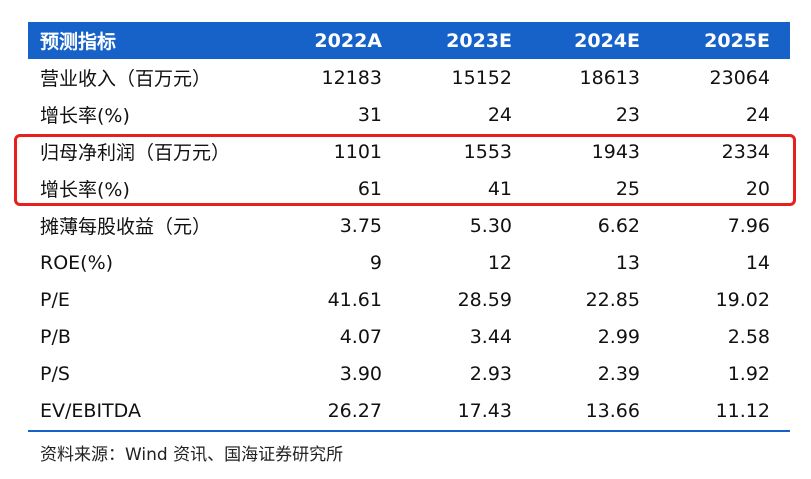  Describe the element at coordinates (757, 262) in the screenshot. I see `cell: 14` at that location.